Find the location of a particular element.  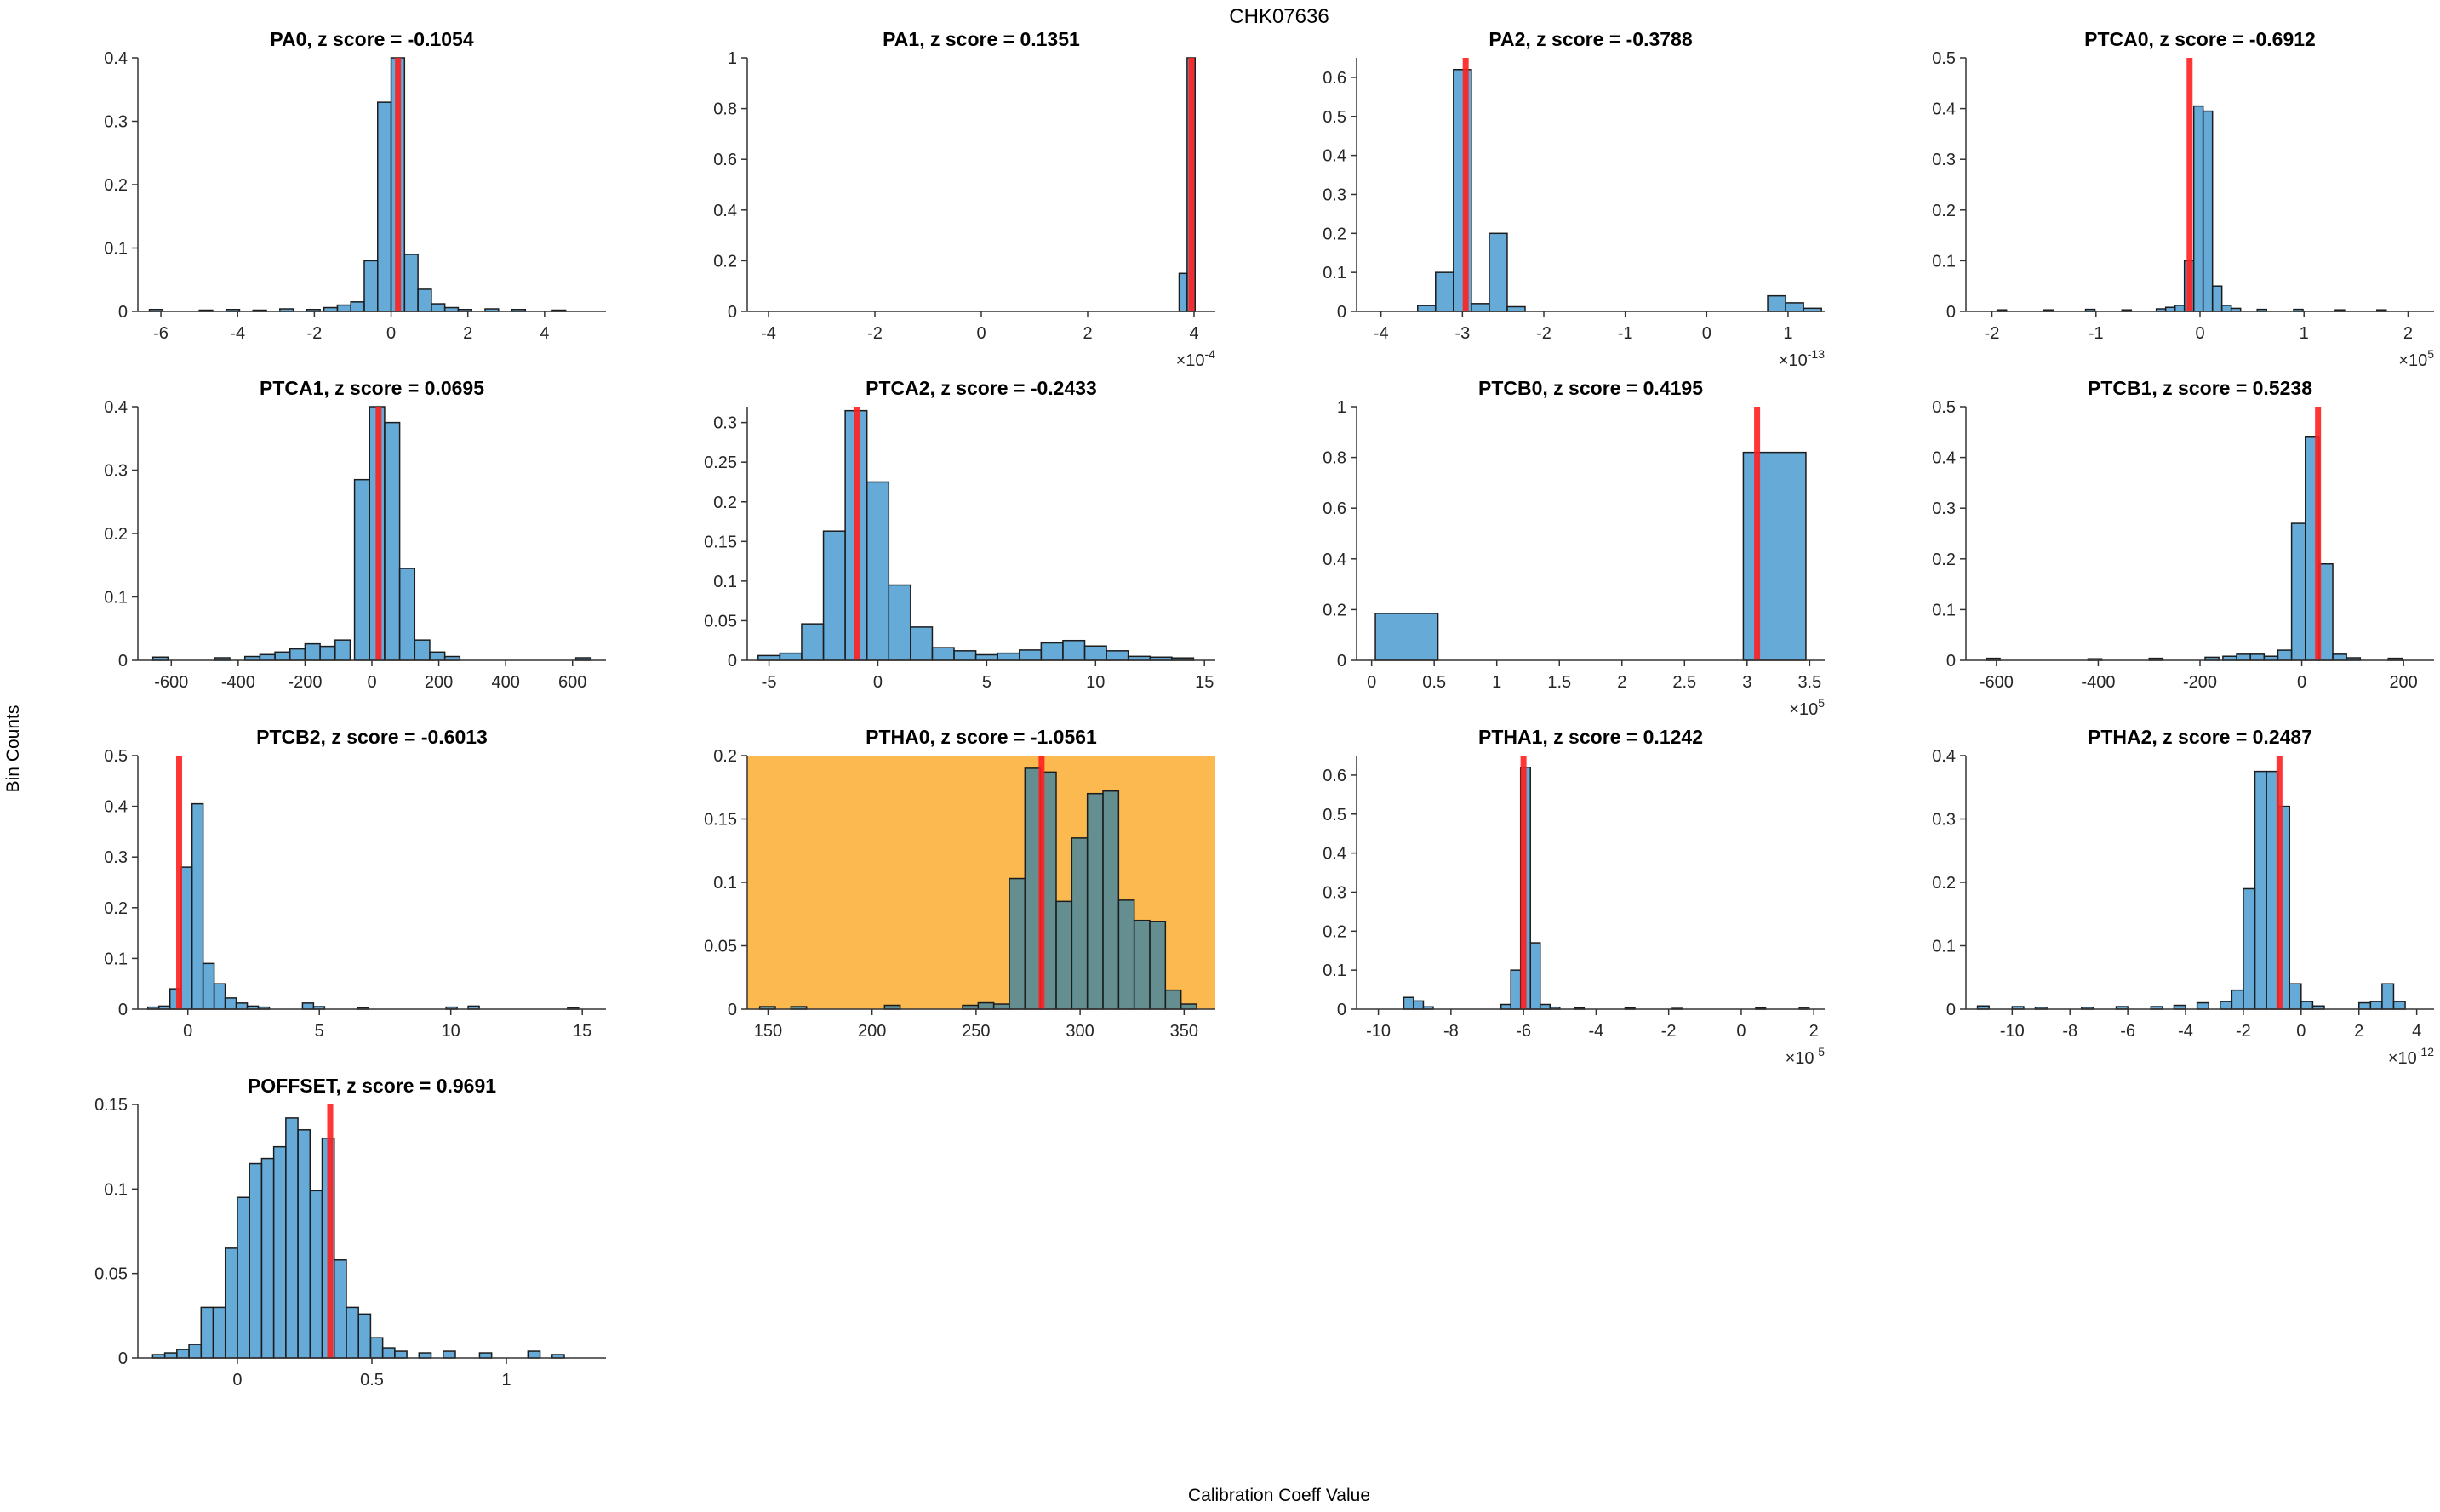

svg-text: 2.5 is located at coordinates (1684, 682).